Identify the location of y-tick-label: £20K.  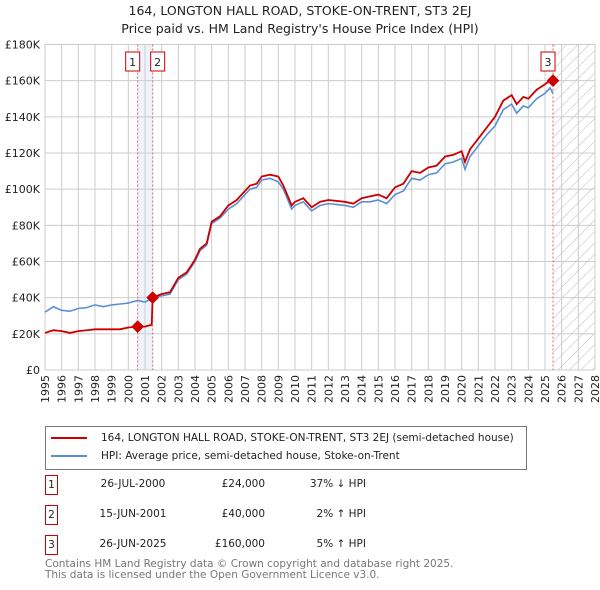
(26, 334).